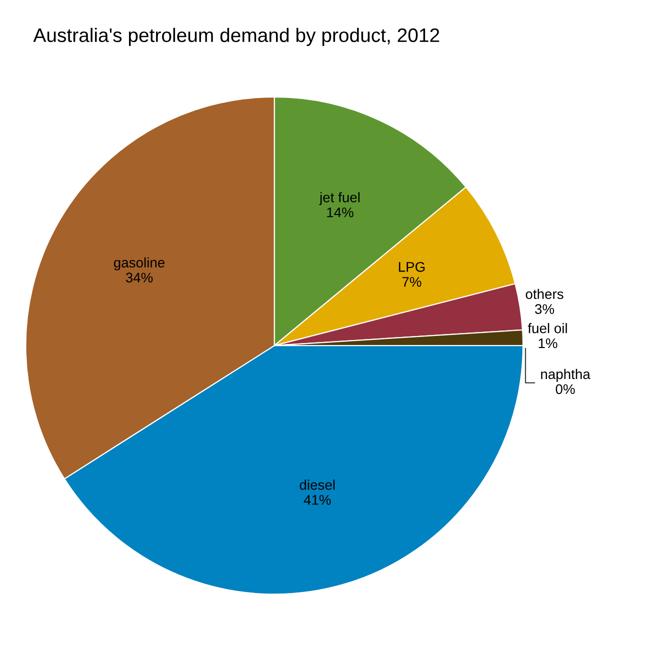 The width and height of the screenshot is (664, 671). What do you see at coordinates (139, 263) in the screenshot?
I see `slice-label: gasoline` at bounding box center [139, 263].